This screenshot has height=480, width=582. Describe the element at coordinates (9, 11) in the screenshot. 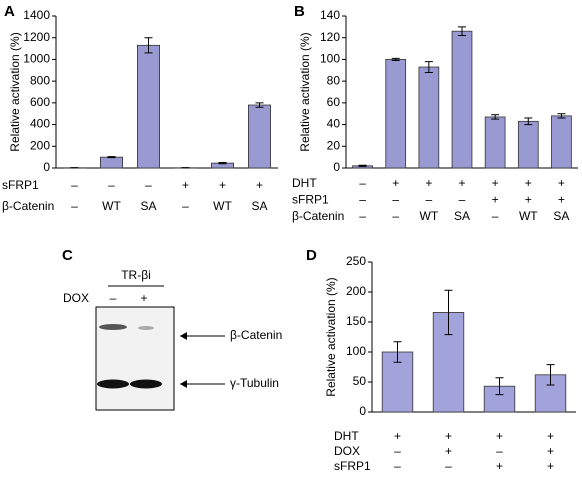

I see `panel-label: A` at that location.